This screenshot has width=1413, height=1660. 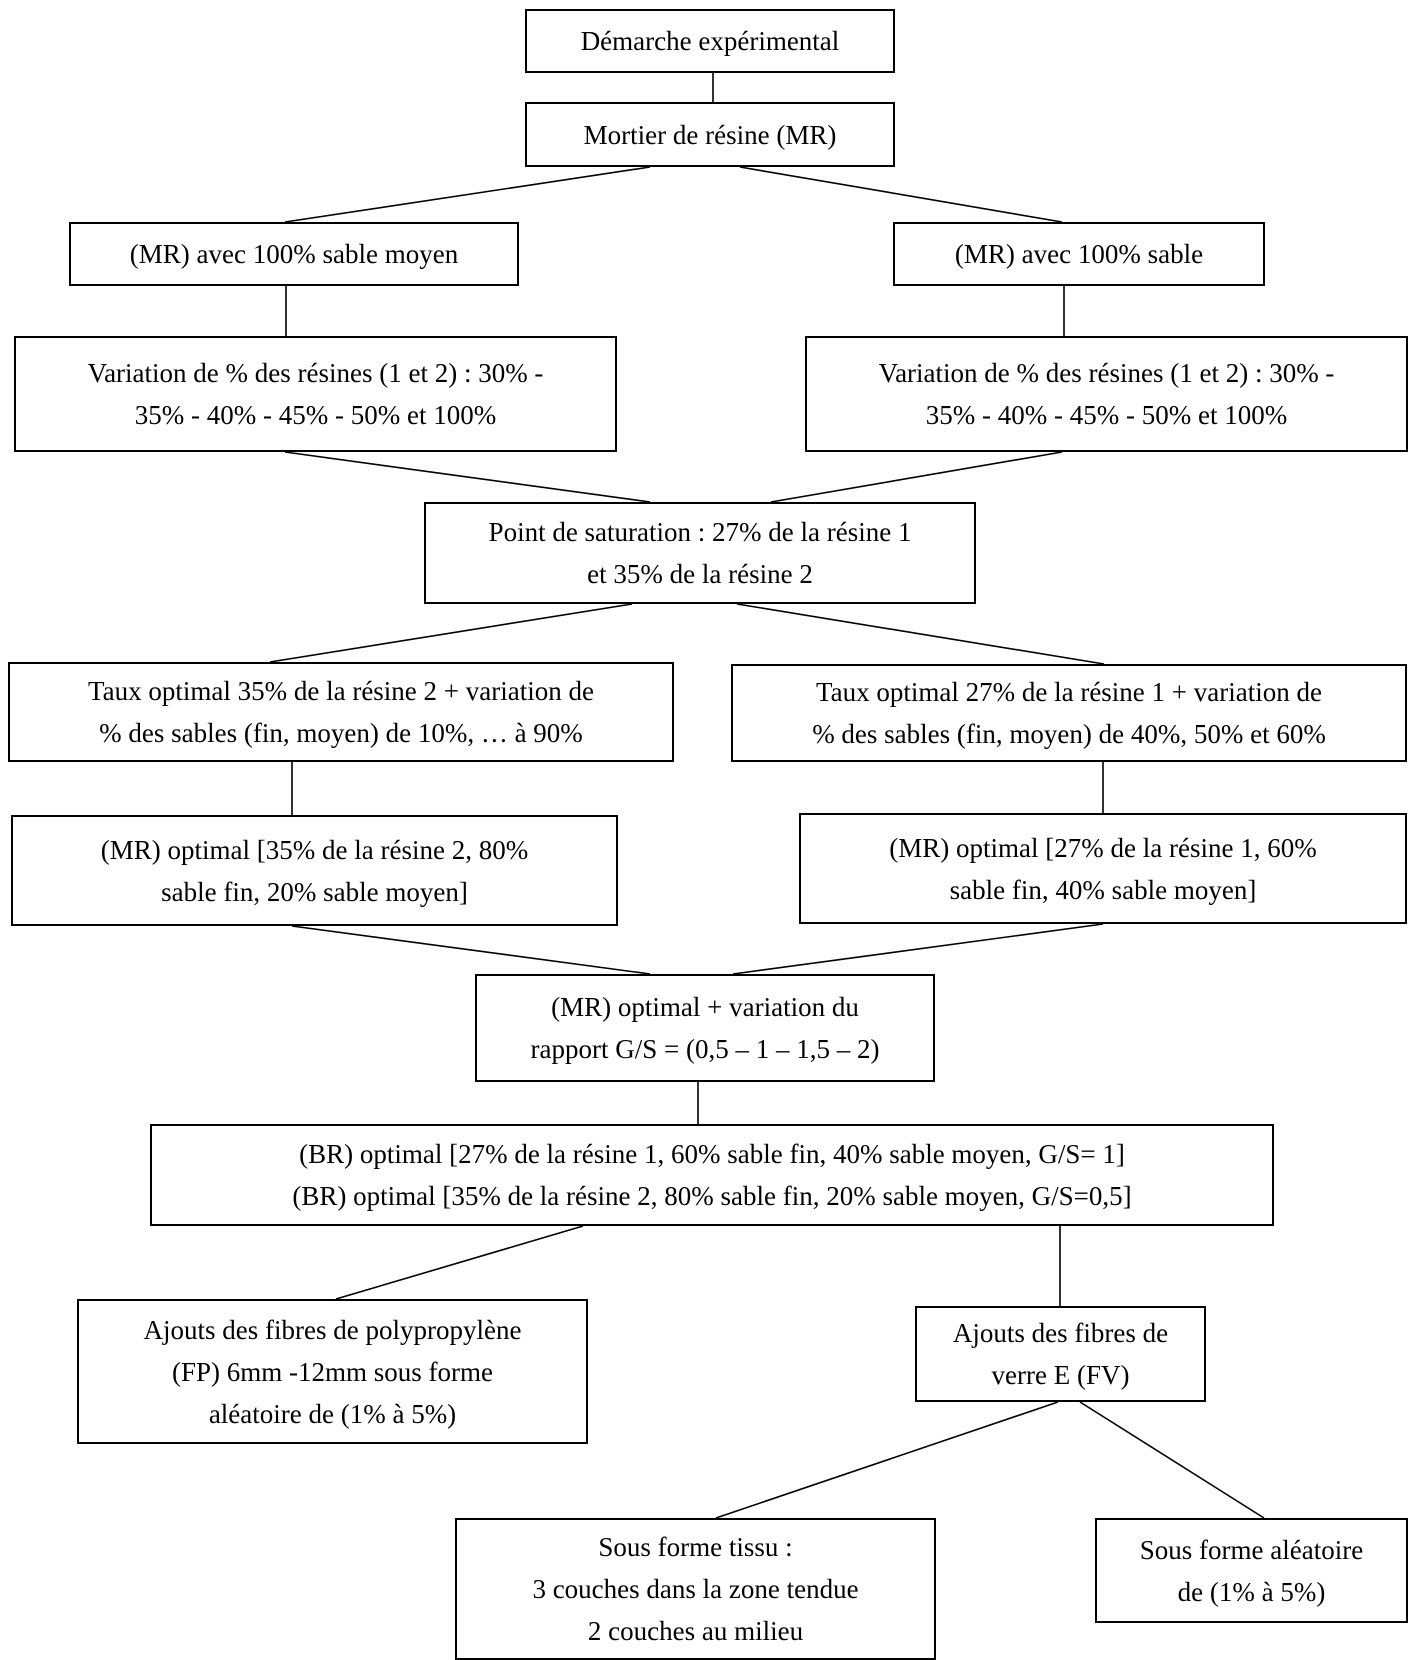 I want to click on node-demarche-line-1: Démarche expérimental, so click(x=710, y=41).